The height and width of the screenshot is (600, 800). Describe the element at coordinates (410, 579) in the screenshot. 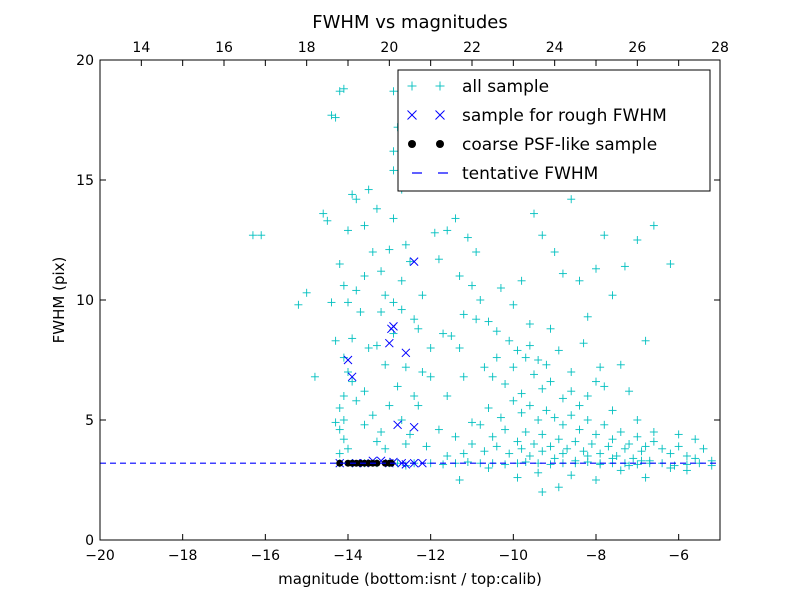

I see `x-axis-label: magnitude (bottom:isnt / top:calib)` at that location.